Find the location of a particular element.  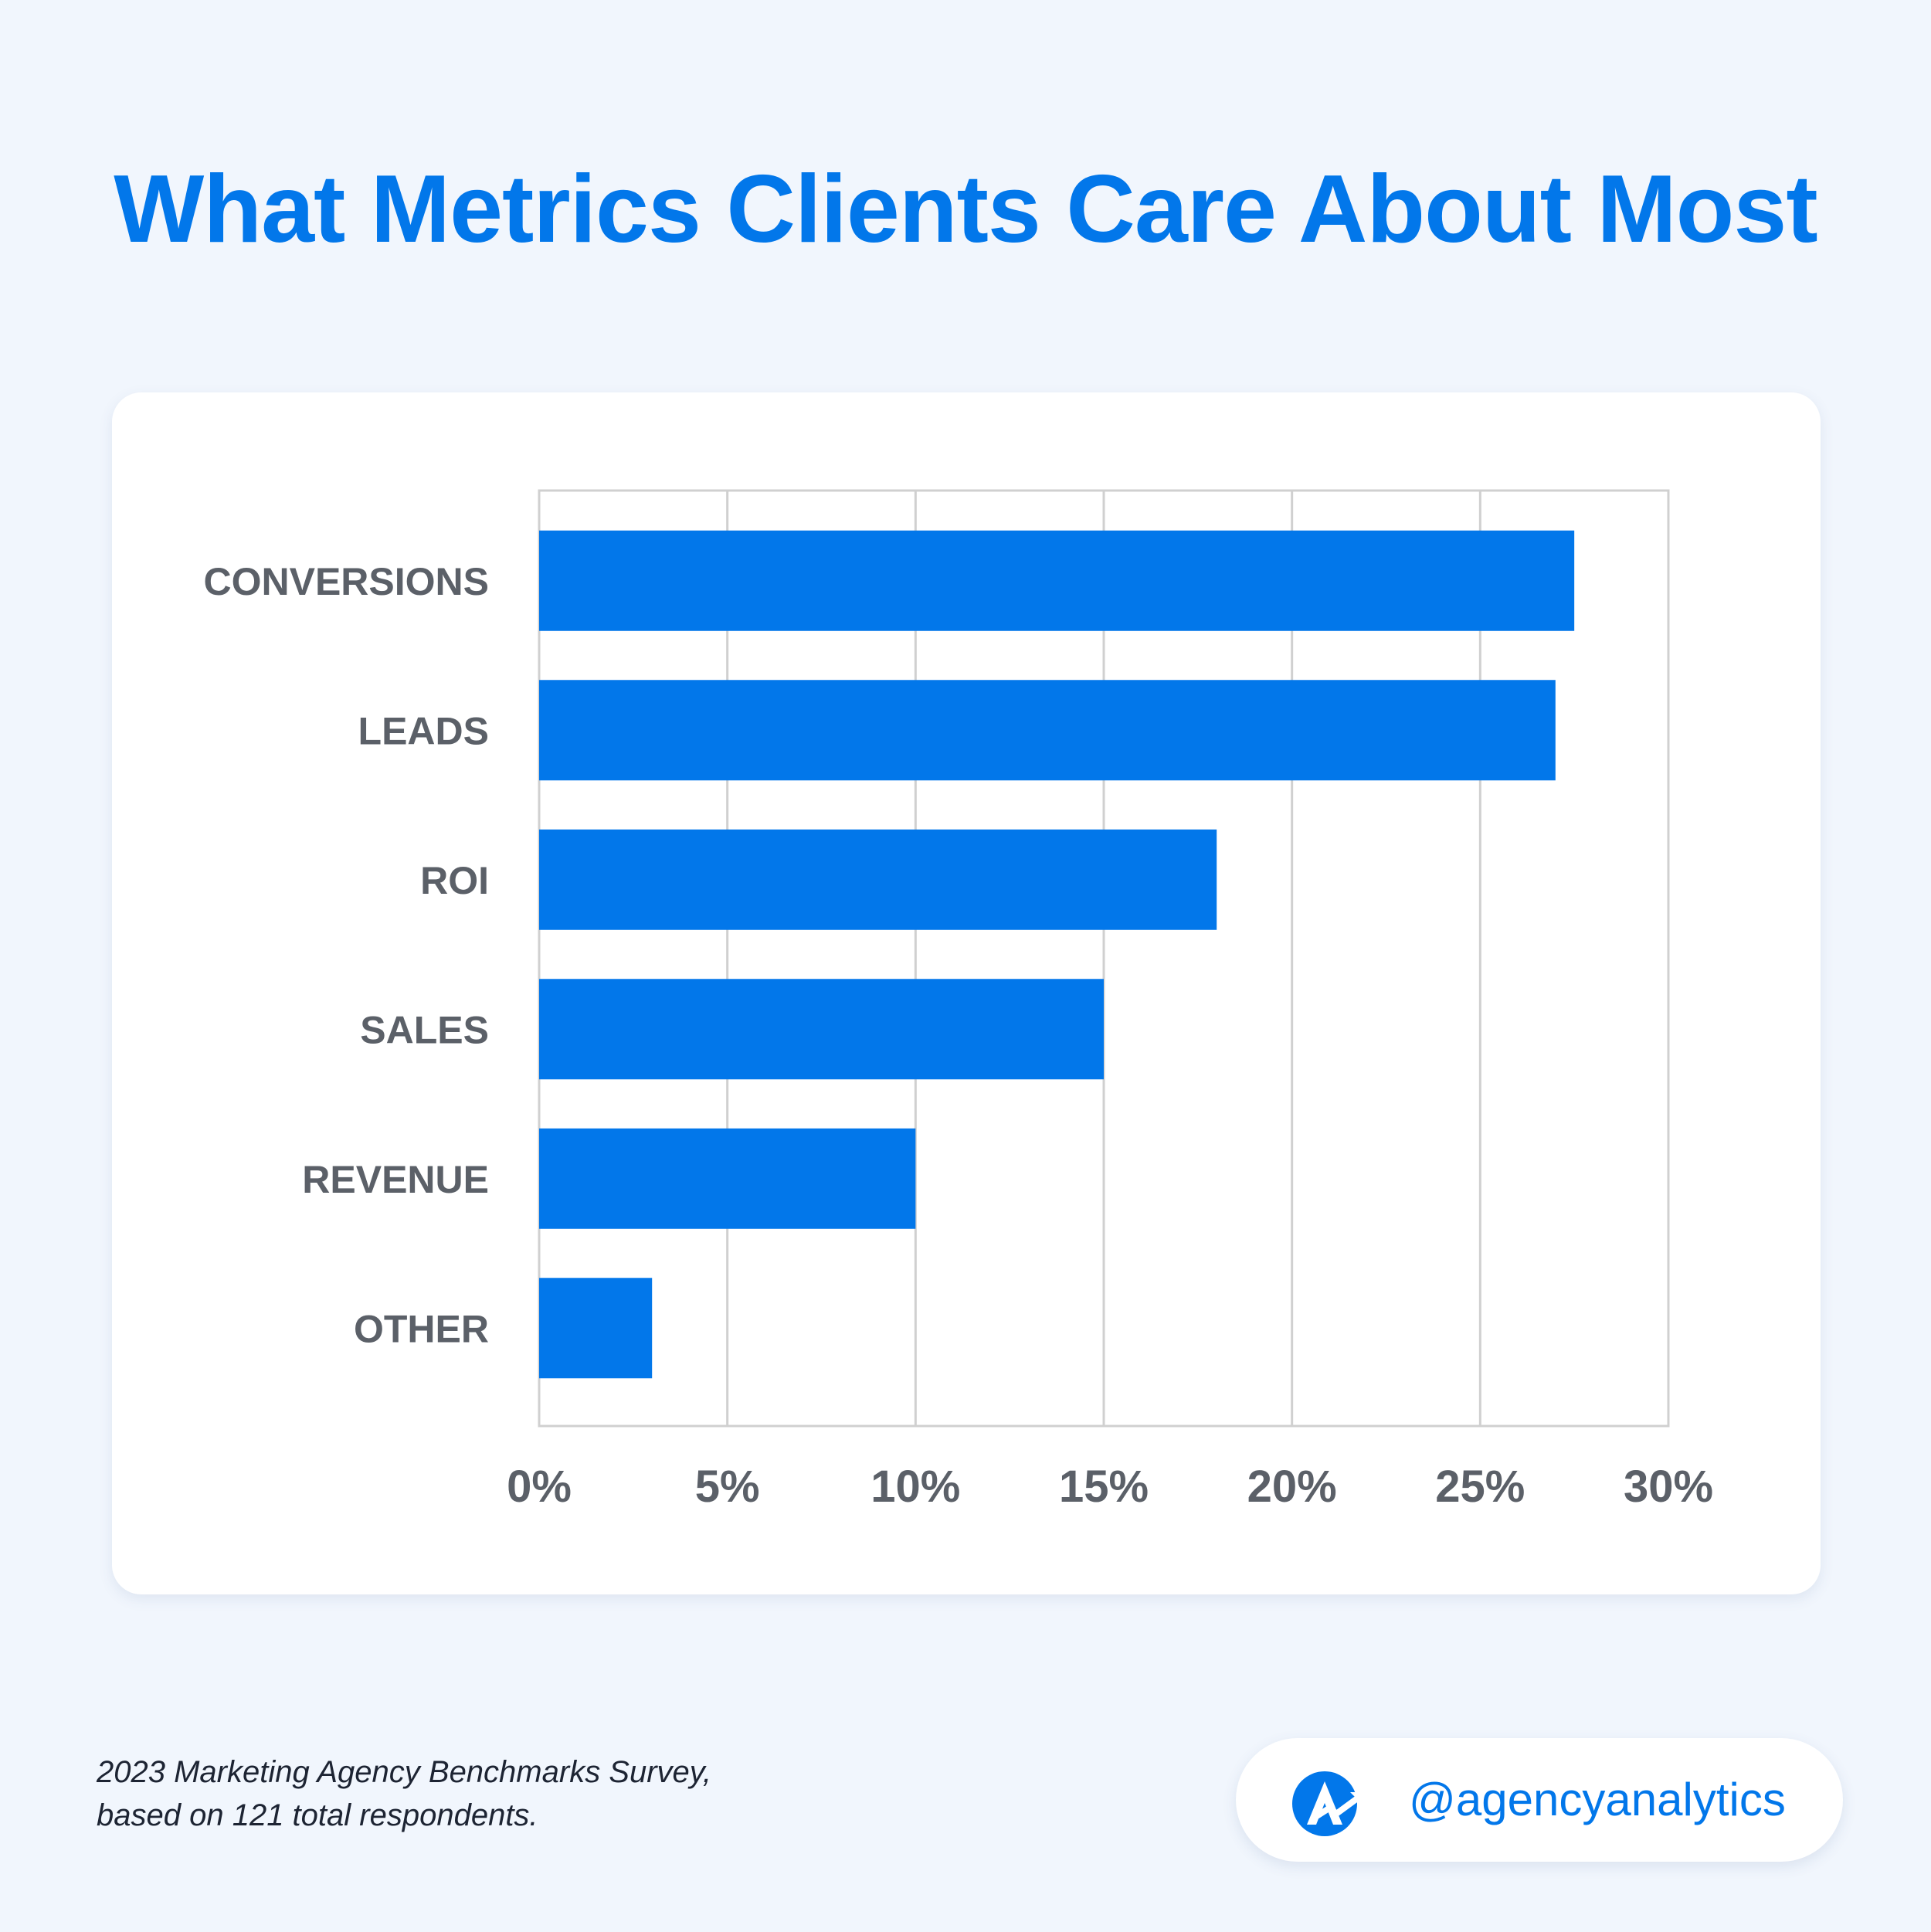

x-tick-label: 5% is located at coordinates (727, 1487).